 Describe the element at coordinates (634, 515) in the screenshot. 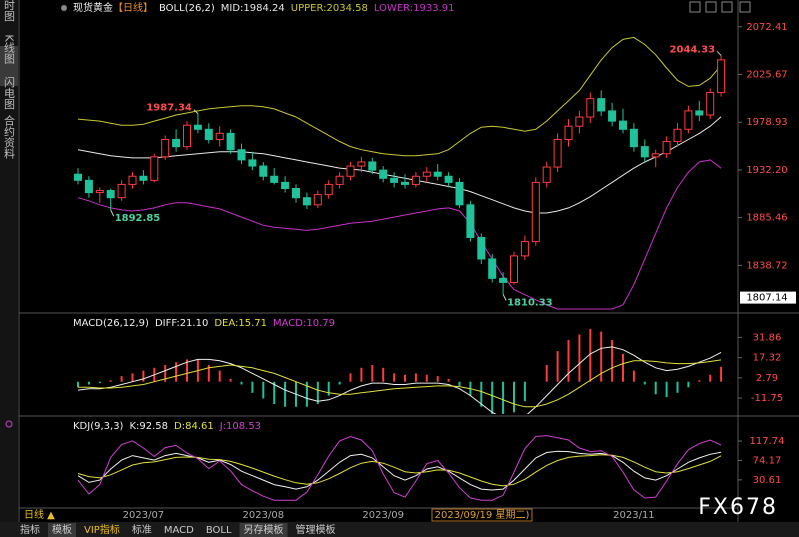

I see `x-tick-label: 2023/11` at that location.